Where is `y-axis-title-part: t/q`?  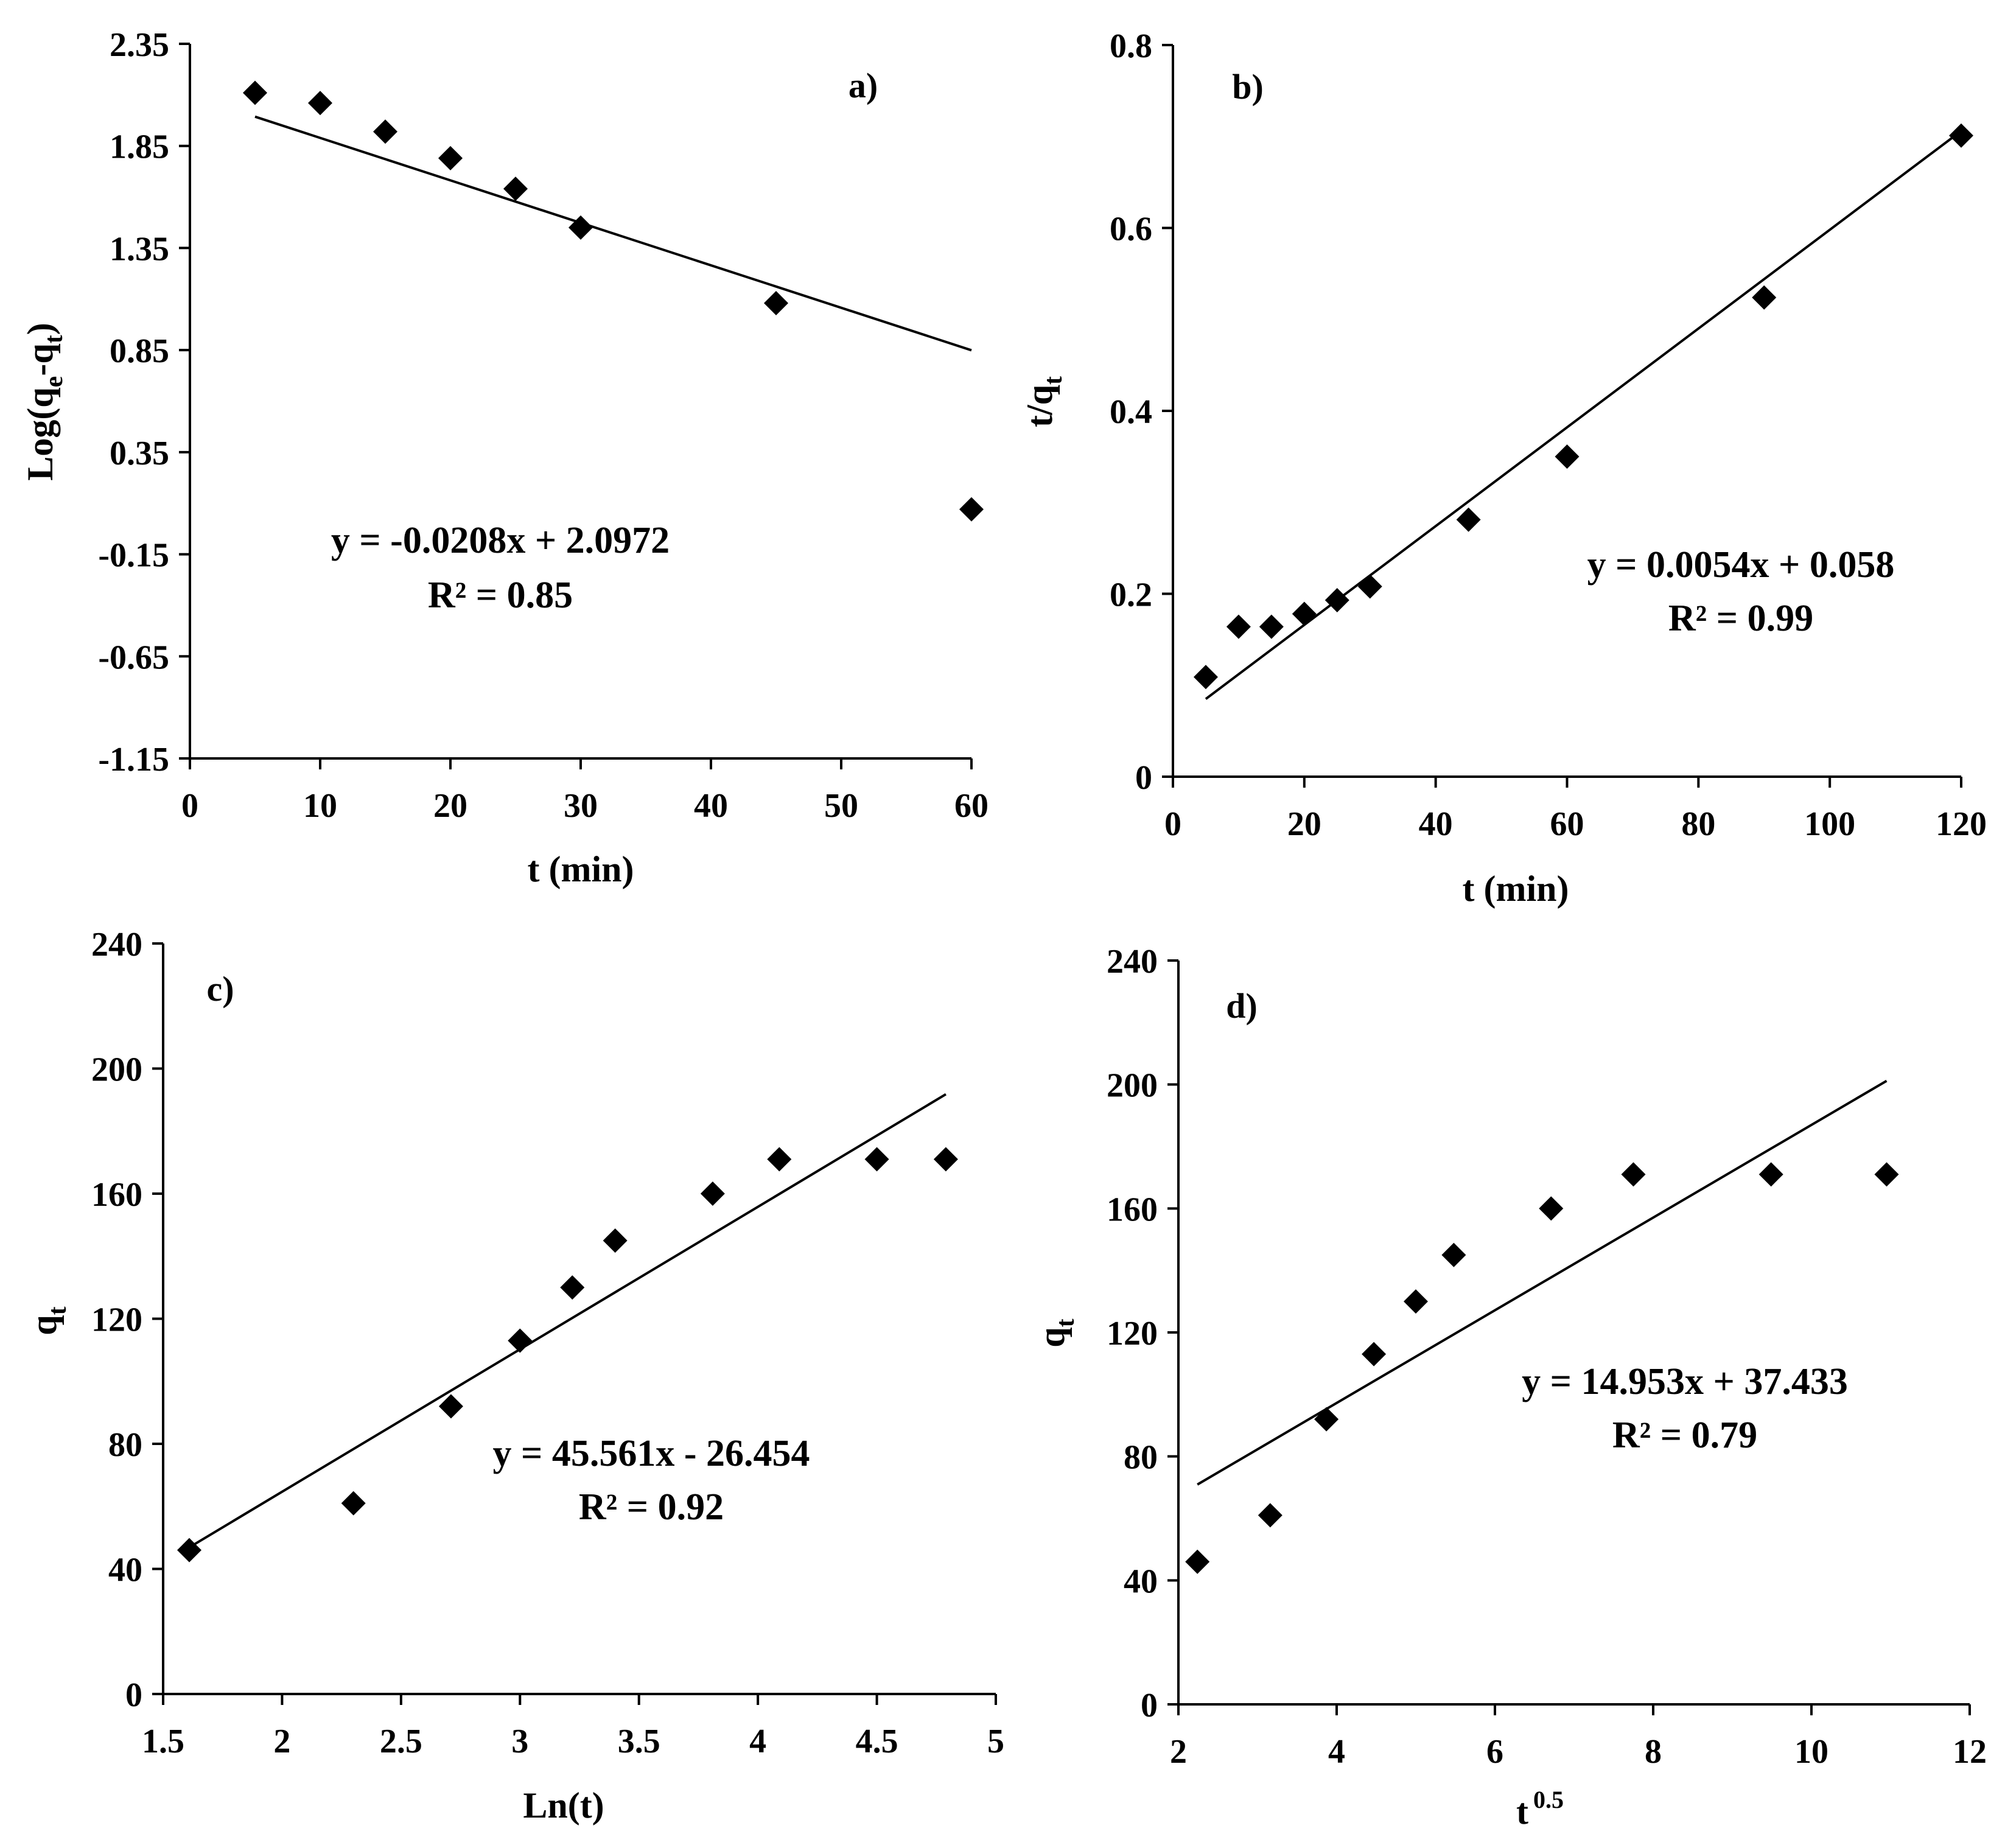
y-axis-title-part: t/q is located at coordinates (1040, 406).